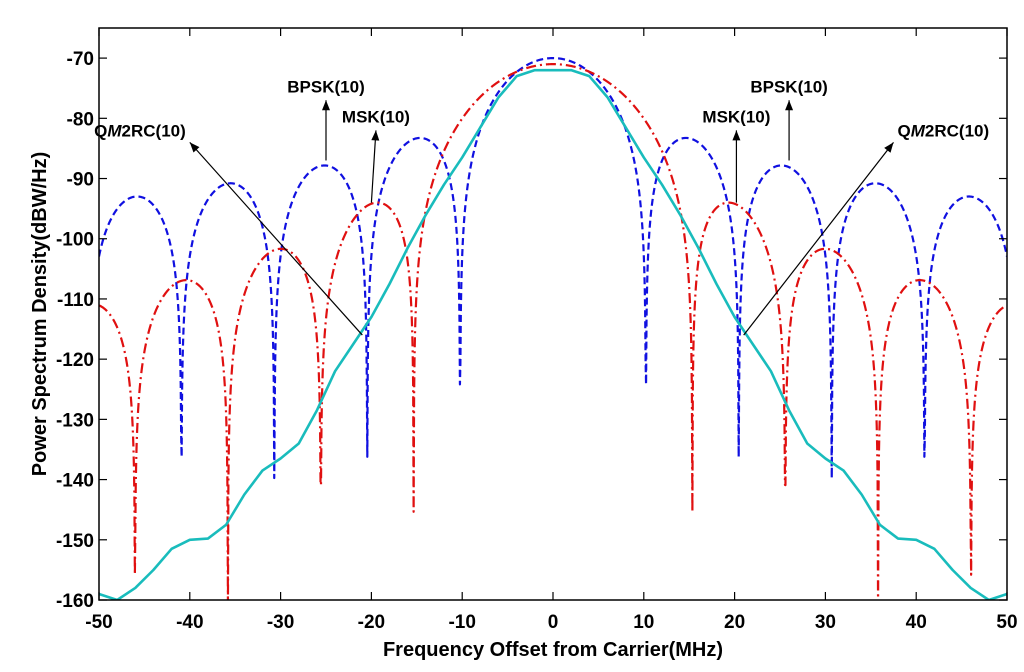 The image size is (1024, 672). I want to click on y-tick-label: -160, so click(75, 601).